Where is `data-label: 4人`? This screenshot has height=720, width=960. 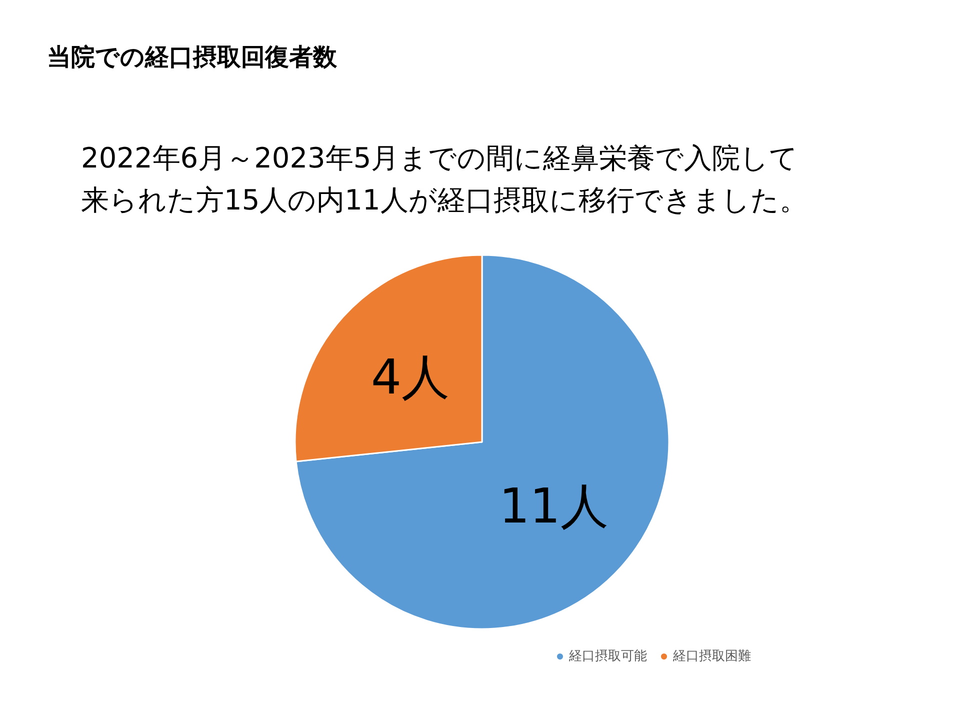 data-label: 4人 is located at coordinates (410, 377).